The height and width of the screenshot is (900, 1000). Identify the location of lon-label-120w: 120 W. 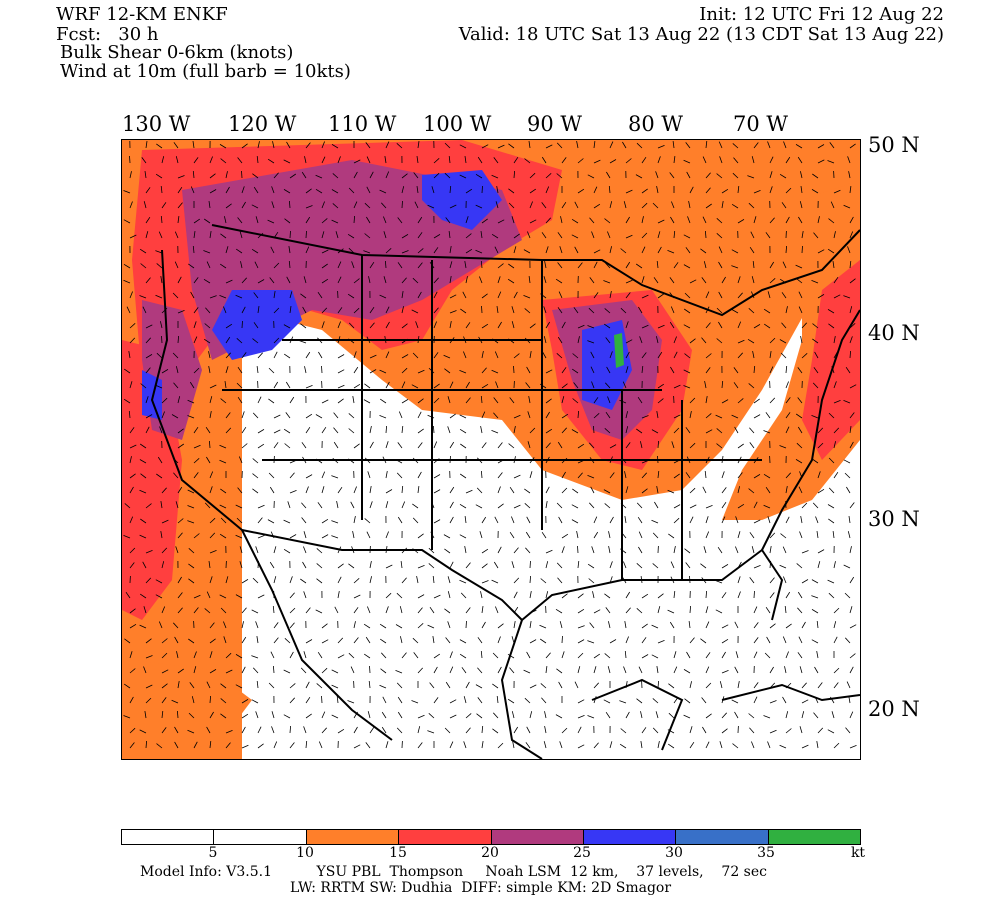
(262, 124).